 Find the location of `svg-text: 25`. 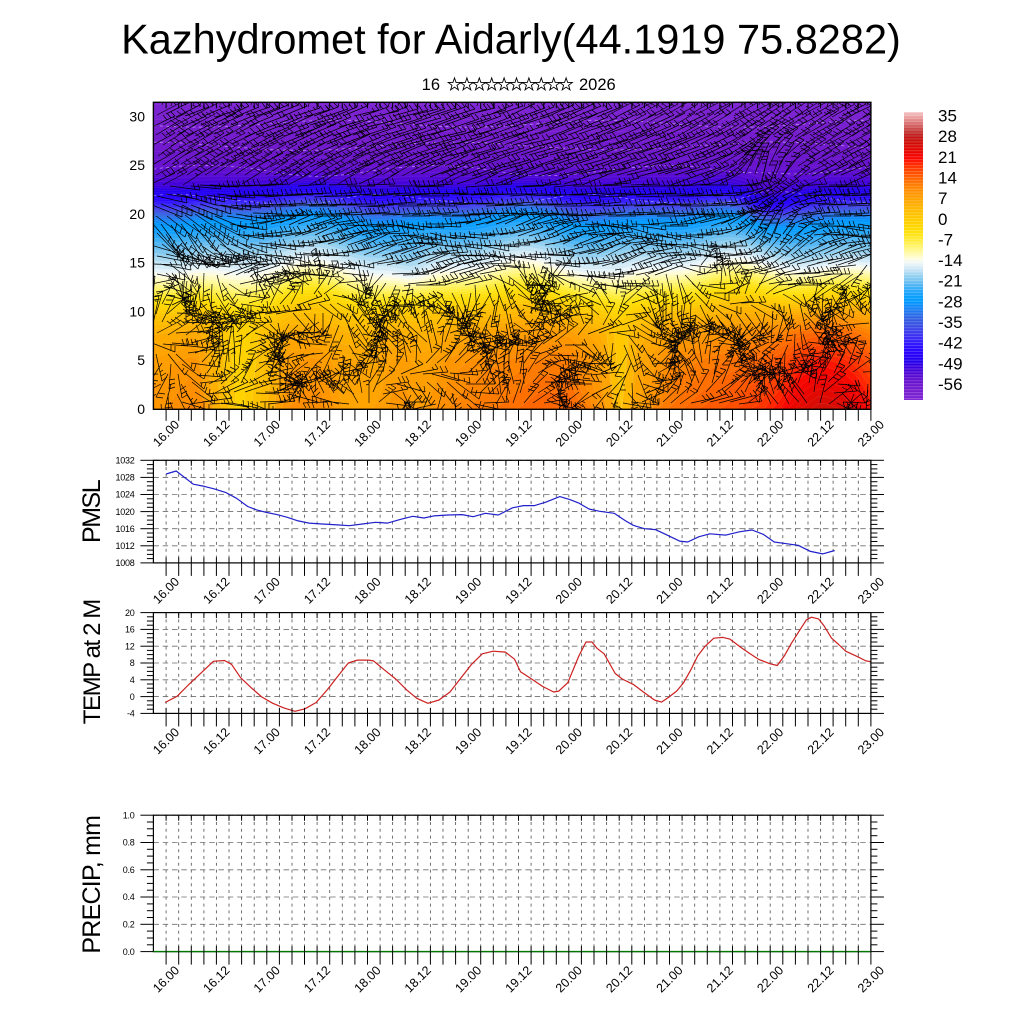

svg-text: 25 is located at coordinates (137, 165).